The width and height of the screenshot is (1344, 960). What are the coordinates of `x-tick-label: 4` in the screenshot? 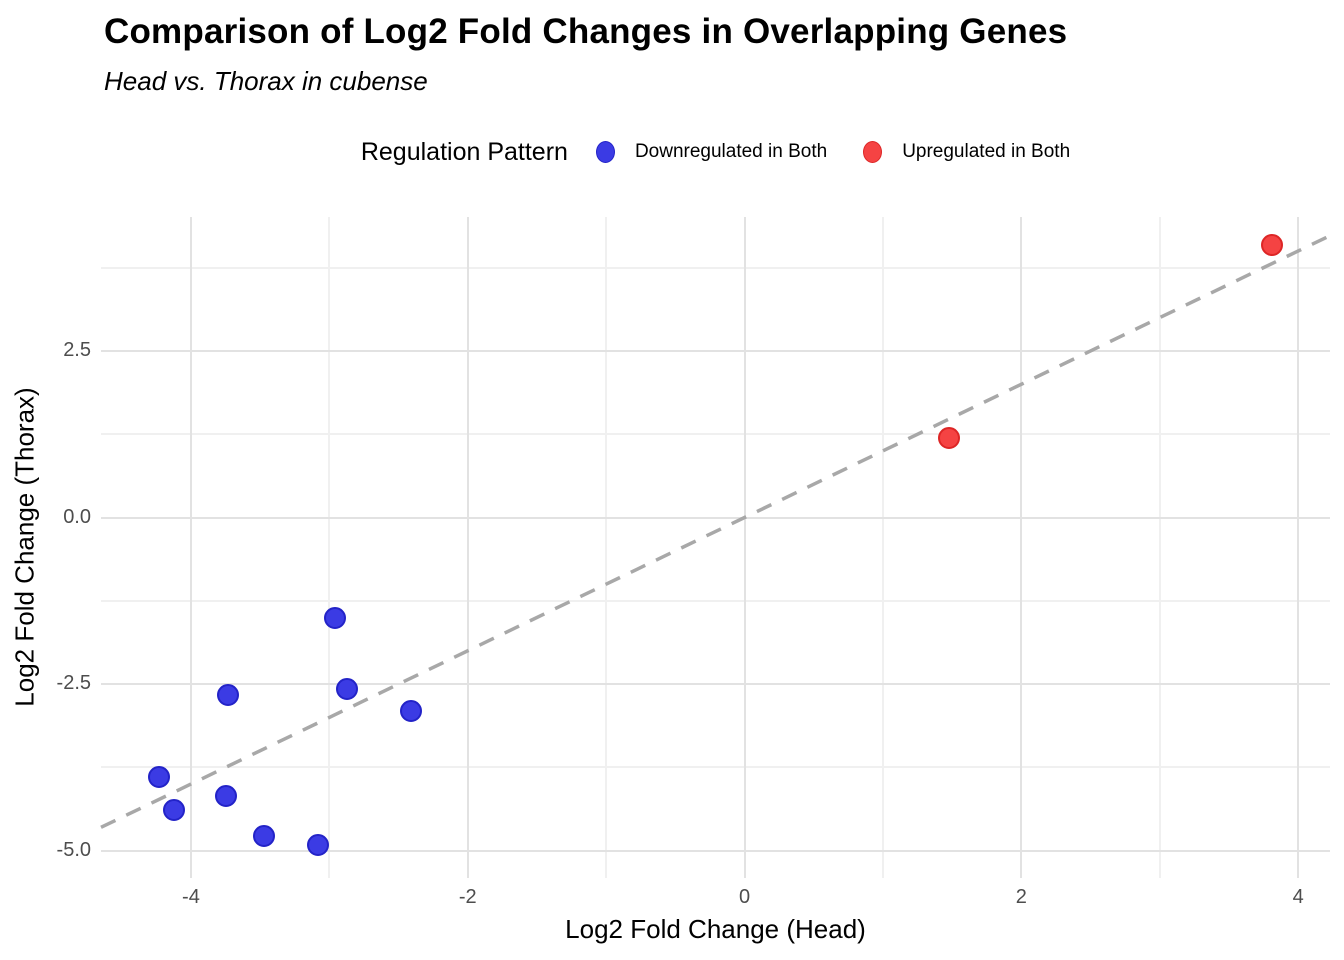 It's located at (1298, 897).